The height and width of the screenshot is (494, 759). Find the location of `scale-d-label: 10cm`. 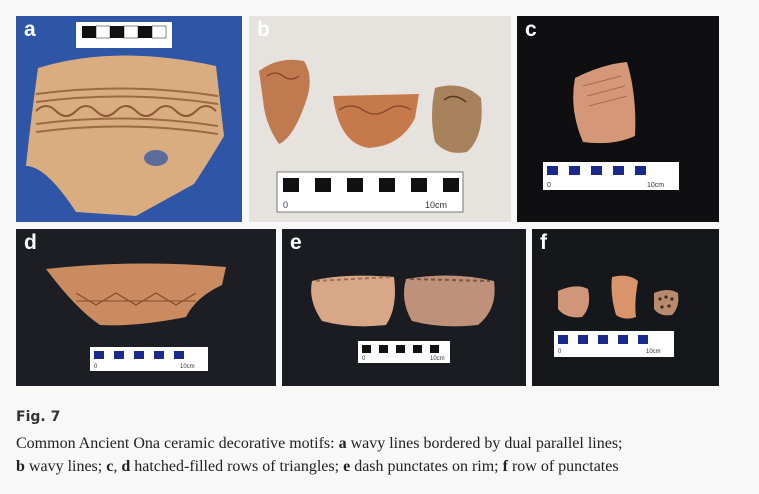

scale-d-label: 10cm is located at coordinates (187, 367).